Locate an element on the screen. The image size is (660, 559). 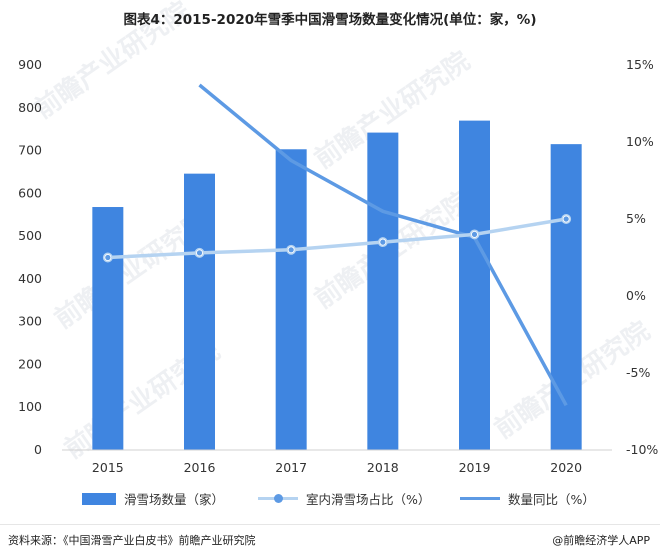
legend-item-ski-resorts: 滑雪场数量（家） is located at coordinates (153, 498).